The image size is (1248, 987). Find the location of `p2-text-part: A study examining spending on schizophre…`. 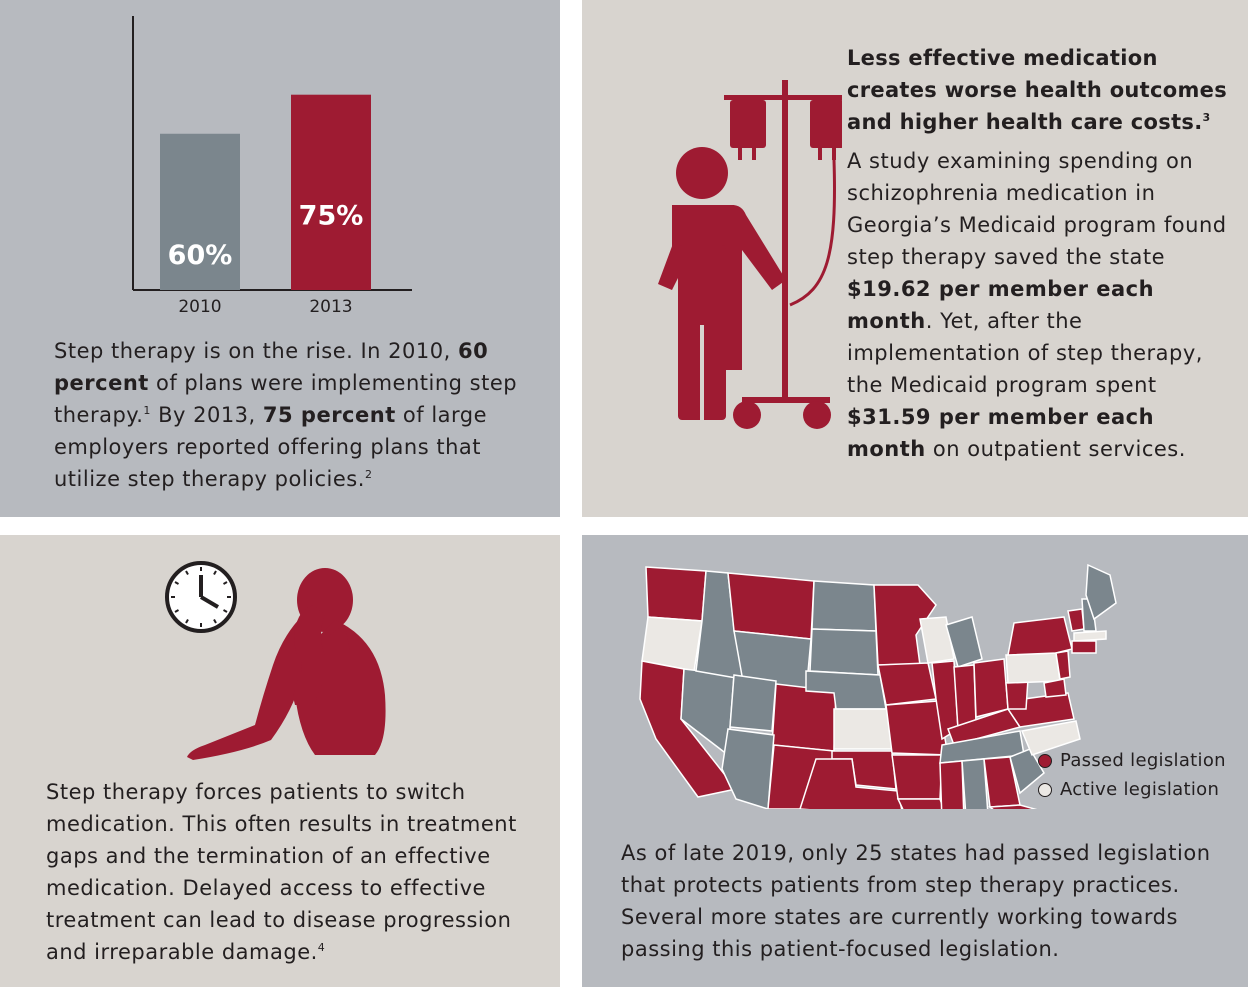

p2-text-part: A study examining spending on schizophre… is located at coordinates (1037, 209).